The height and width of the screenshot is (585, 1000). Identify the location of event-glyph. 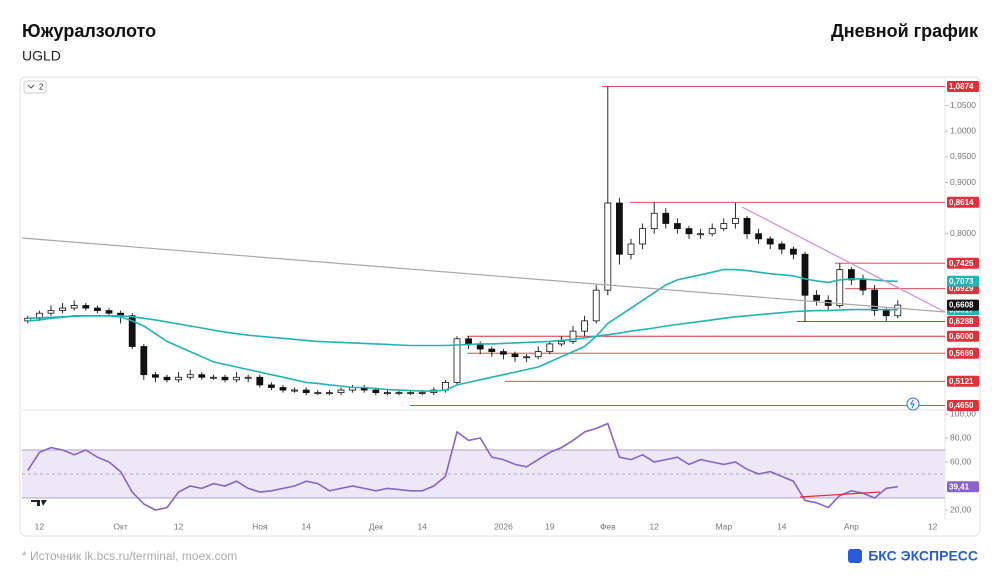
(912, 404).